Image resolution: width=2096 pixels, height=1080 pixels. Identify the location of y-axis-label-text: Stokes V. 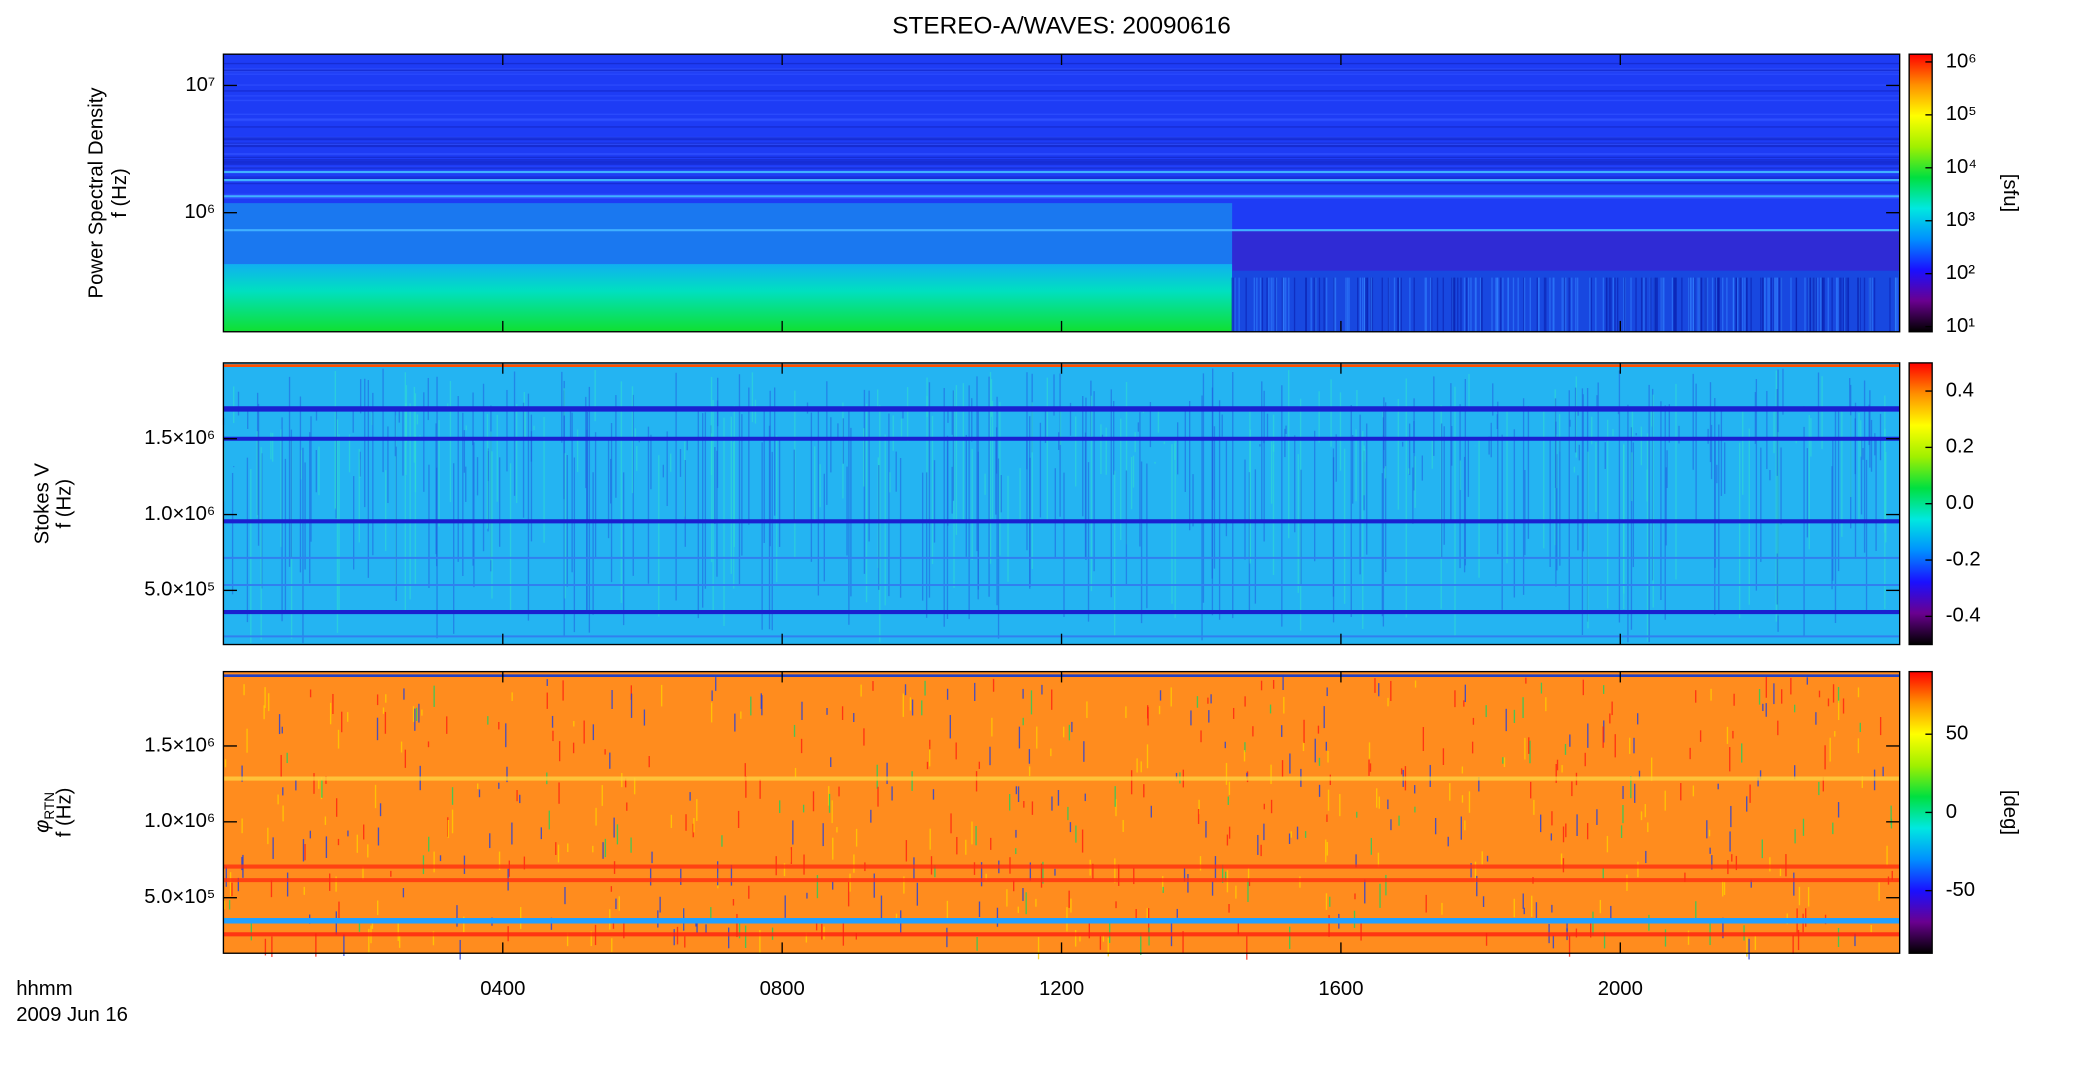
(43, 504).